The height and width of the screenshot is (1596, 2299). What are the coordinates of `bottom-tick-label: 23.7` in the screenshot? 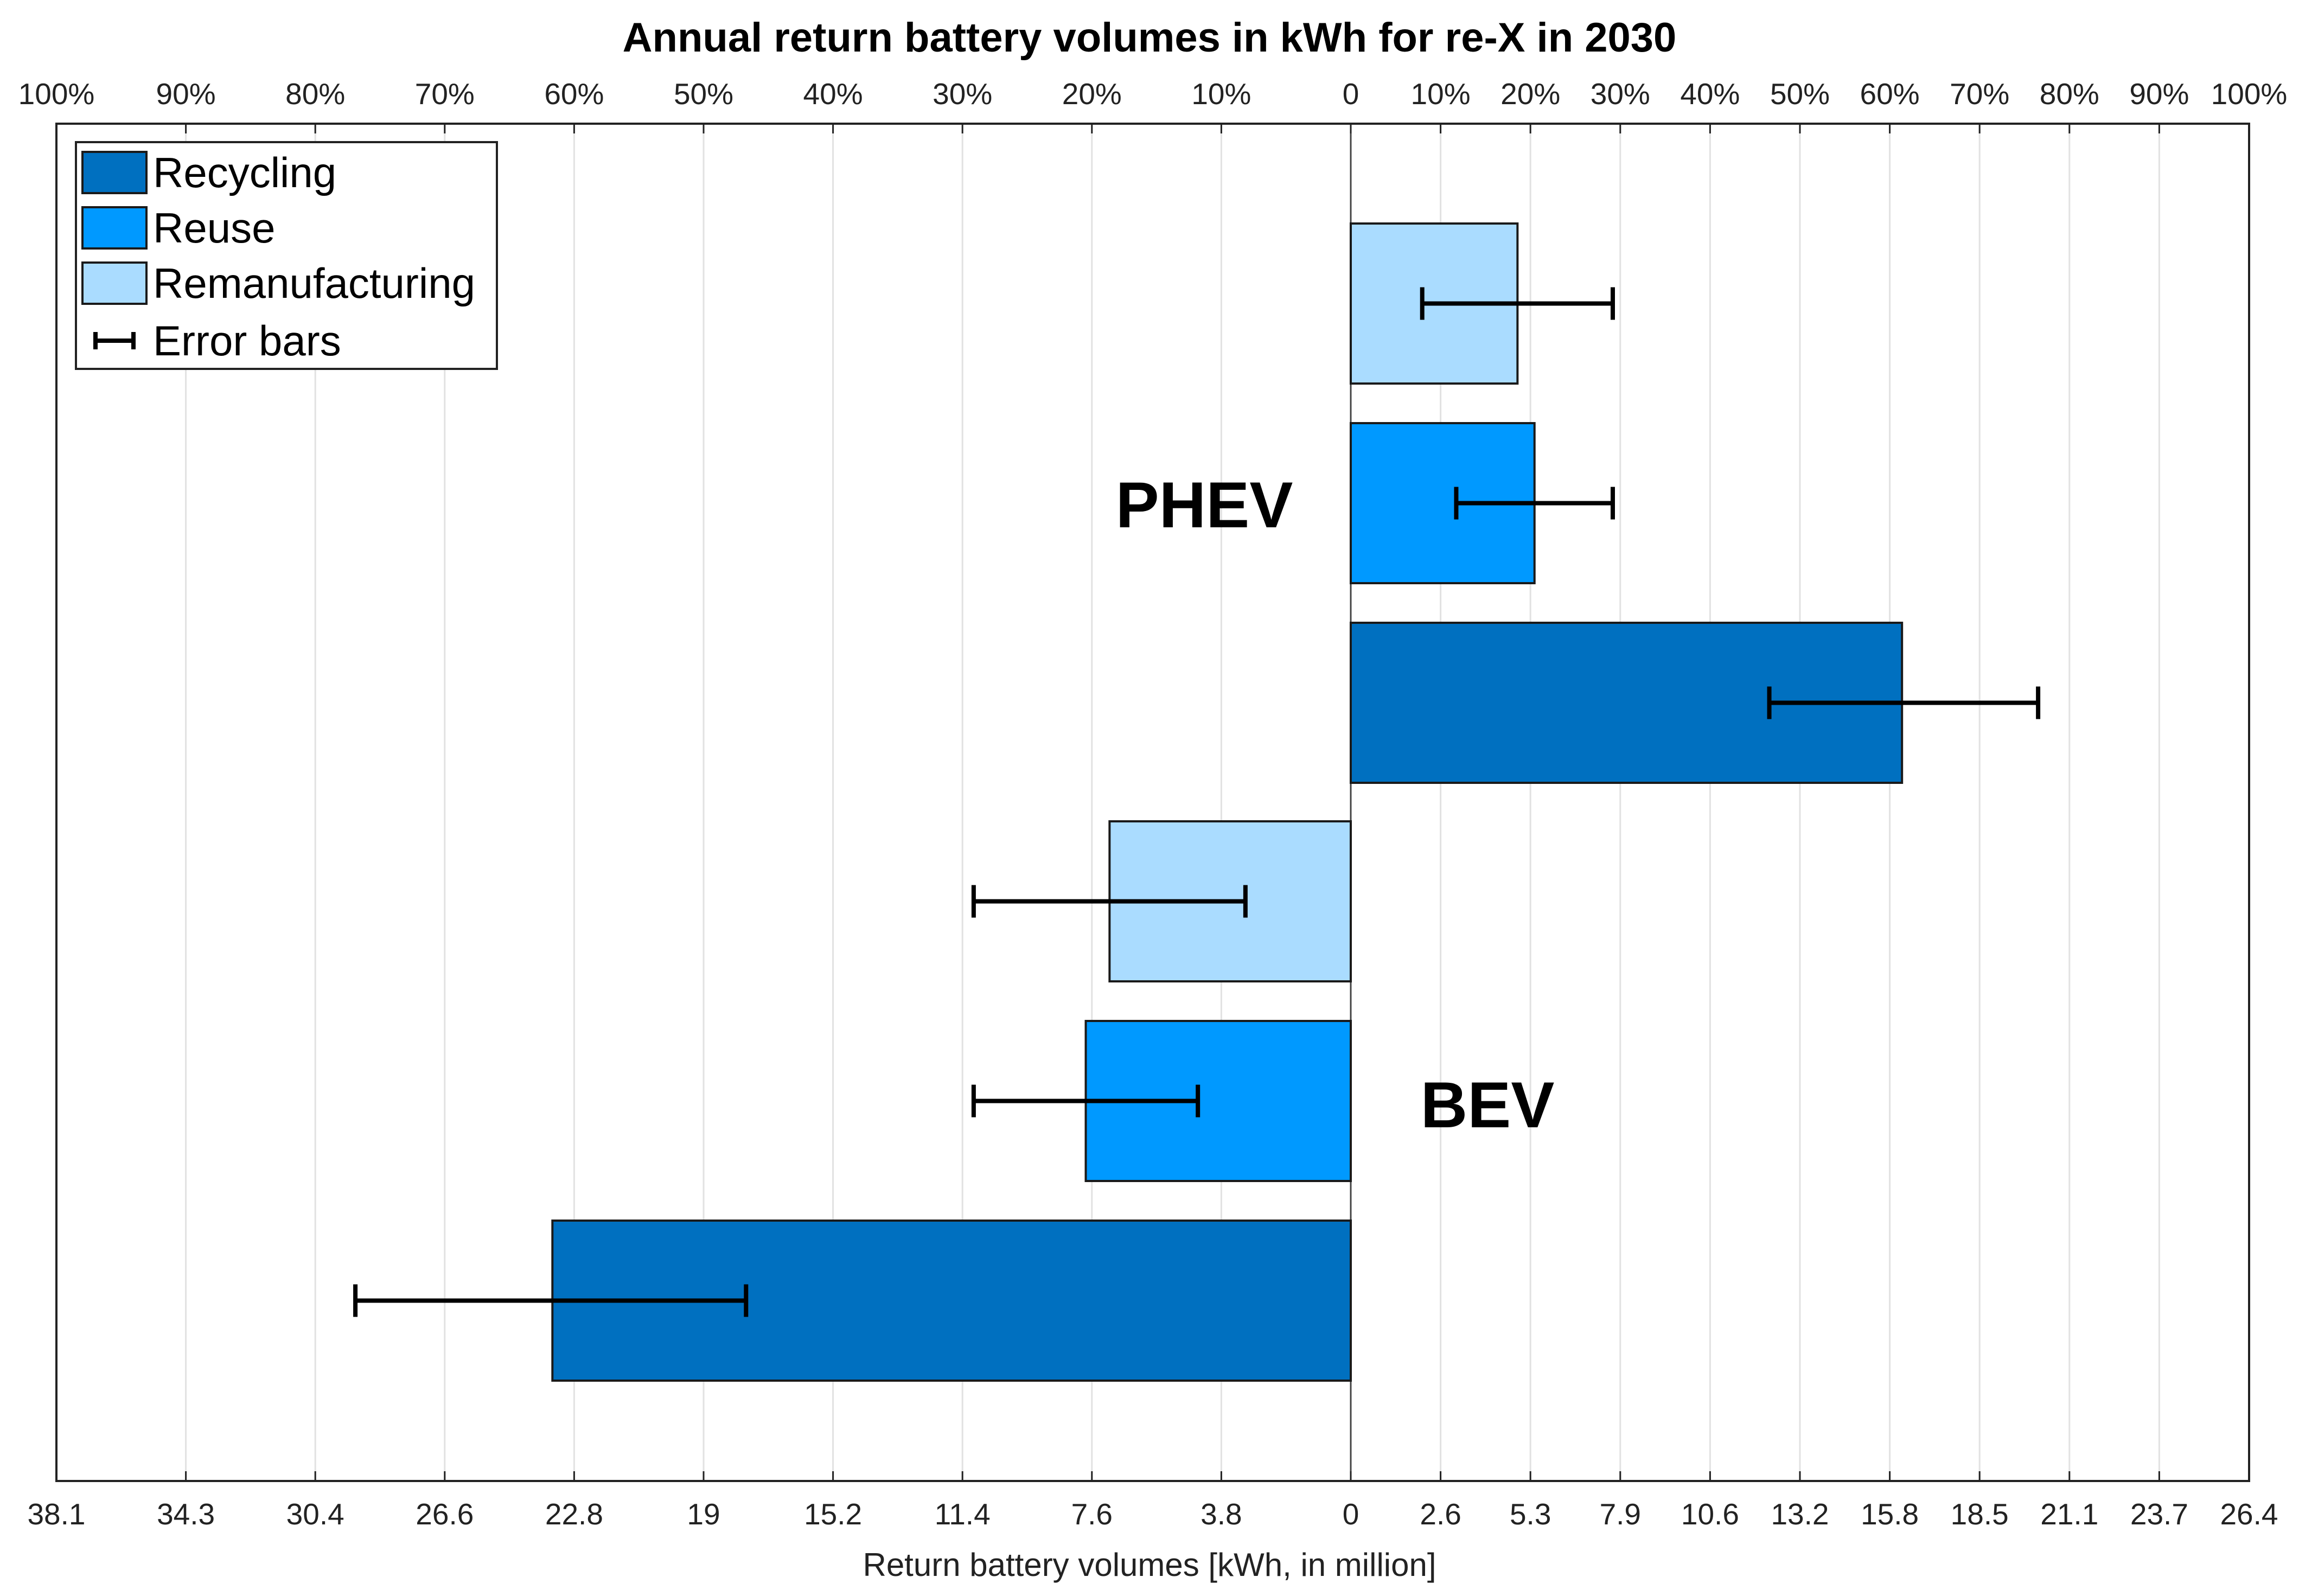 It's located at (2159, 1514).